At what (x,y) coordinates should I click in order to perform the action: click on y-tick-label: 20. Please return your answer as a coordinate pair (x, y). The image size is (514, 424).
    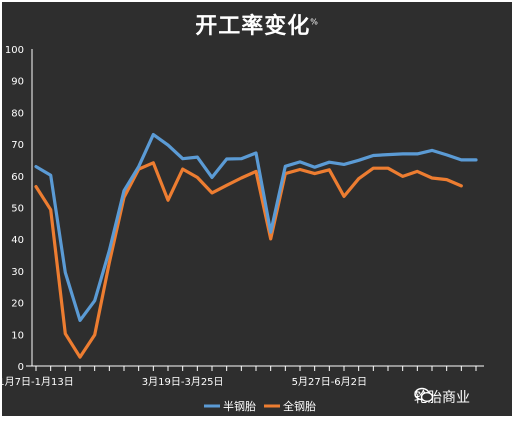
    Looking at the image, I should click on (17, 304).